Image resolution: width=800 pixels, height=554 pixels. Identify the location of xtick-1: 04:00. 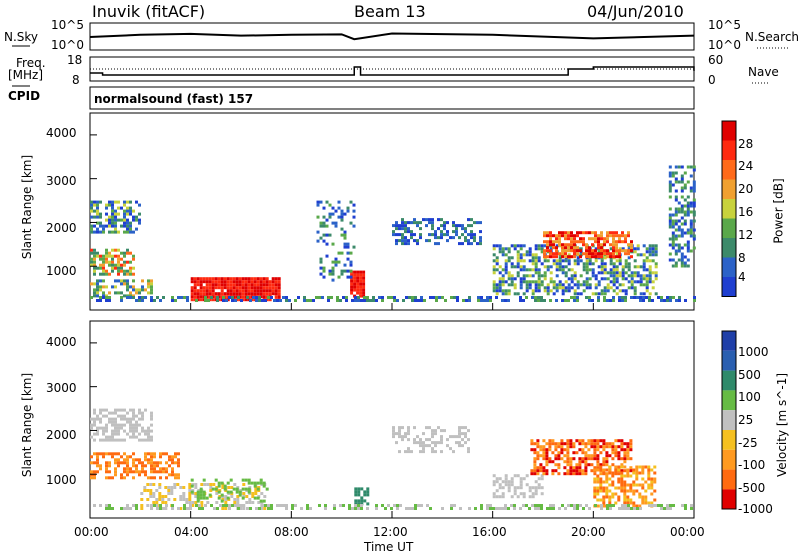
(191, 532).